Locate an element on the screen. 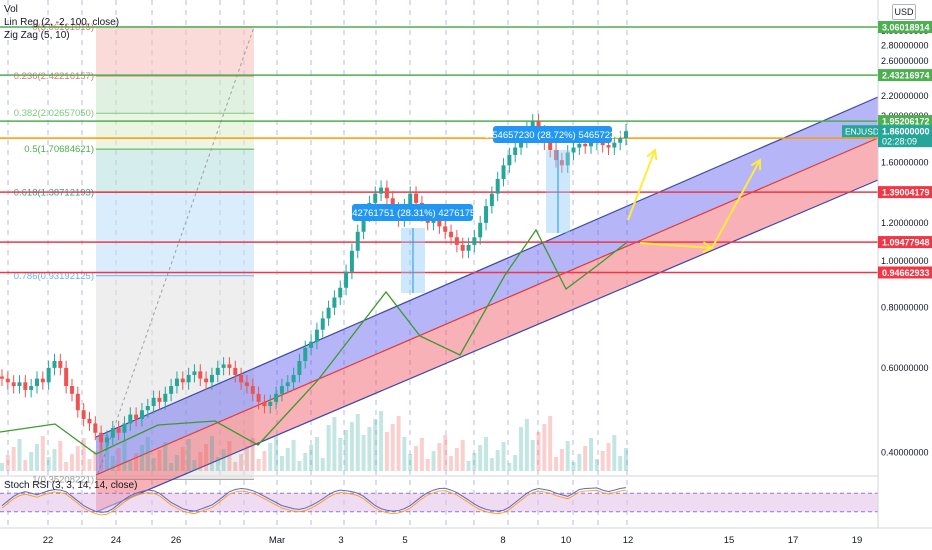 Image resolution: width=932 pixels, height=550 pixels. time-tick: 17 is located at coordinates (793, 540).